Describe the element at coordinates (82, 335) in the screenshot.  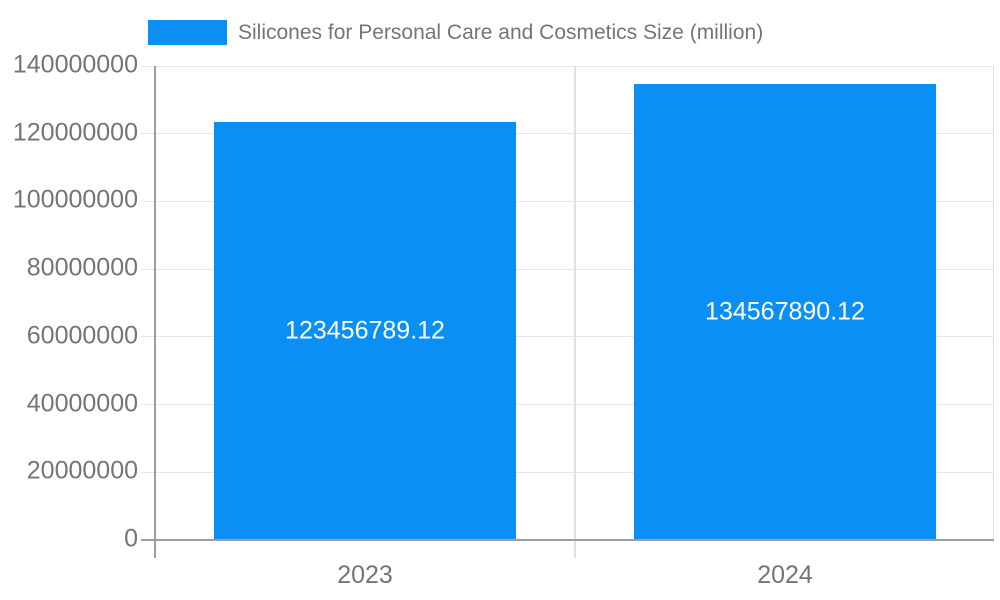
I see `y-axis-label: 60000000` at that location.